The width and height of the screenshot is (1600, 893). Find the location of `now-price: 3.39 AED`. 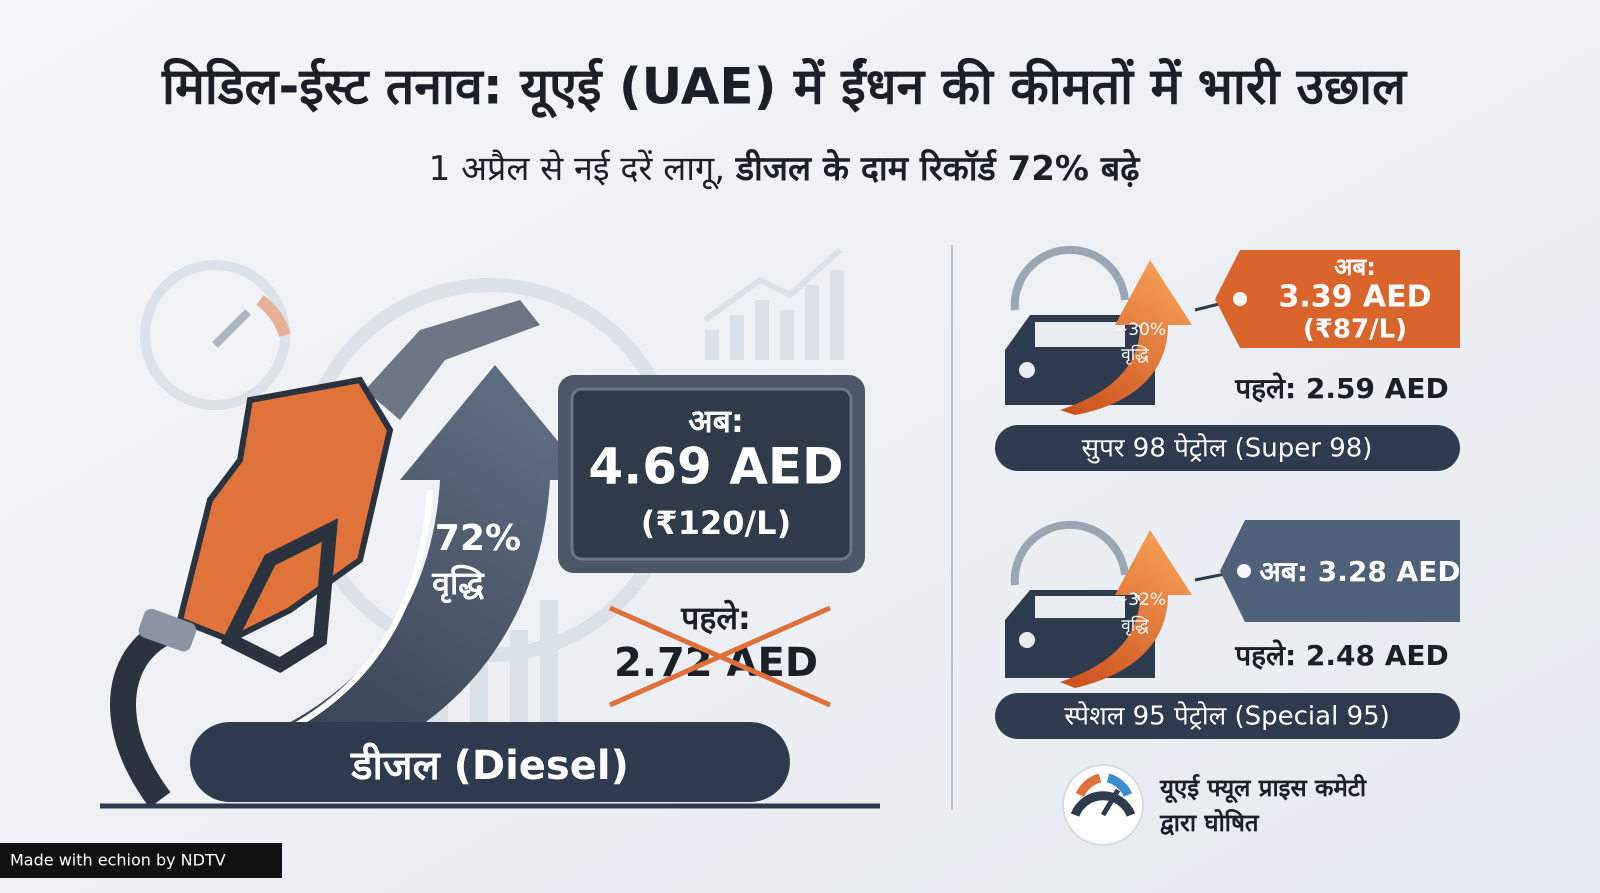

now-price: 3.39 AED is located at coordinates (1354, 297).